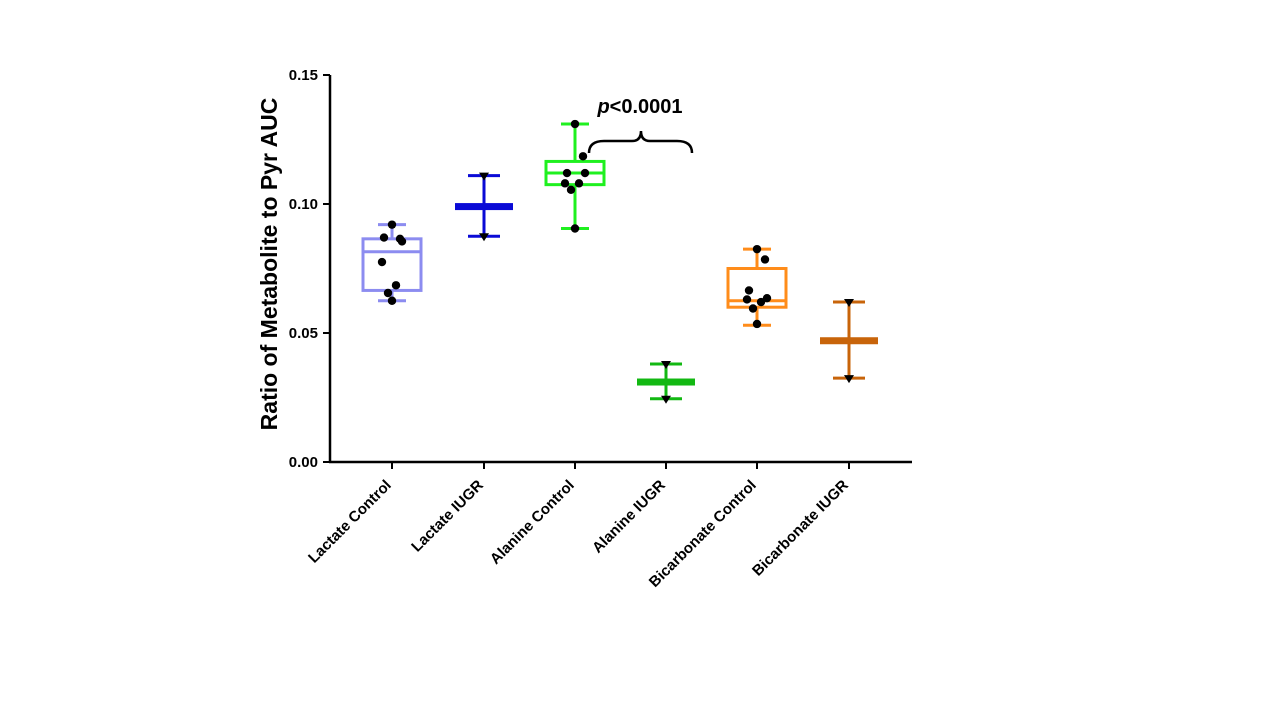 This screenshot has width=1280, height=720. Describe the element at coordinates (303, 204) in the screenshot. I see `y-tick-label: 0.10` at that location.